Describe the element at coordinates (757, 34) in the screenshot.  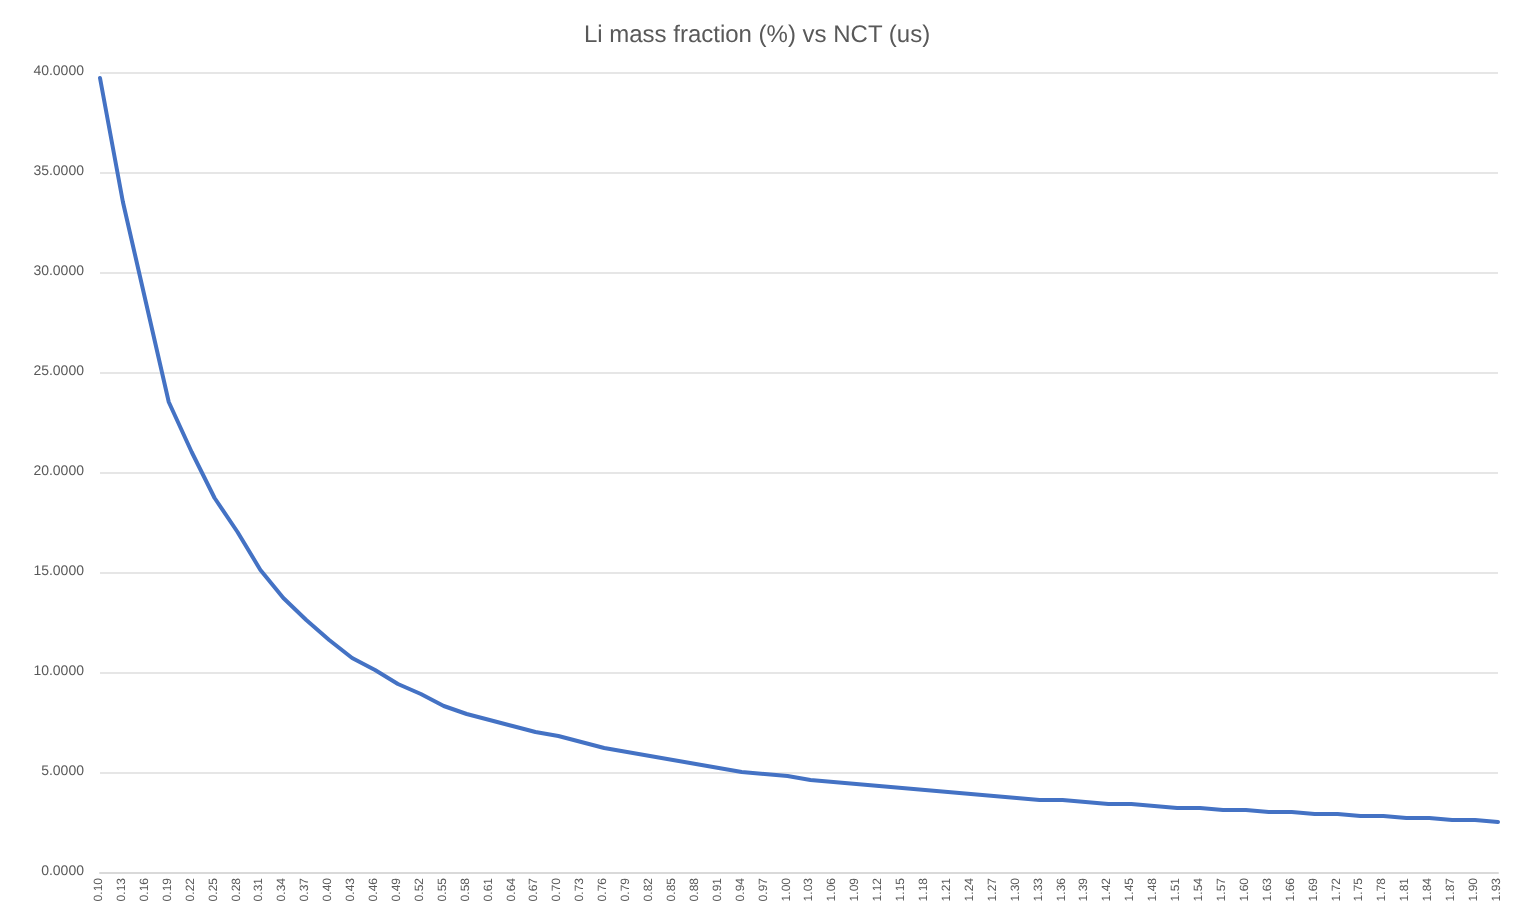
I see `chart-title: Li mass fraction (%) vs NCT (us)` at that location.